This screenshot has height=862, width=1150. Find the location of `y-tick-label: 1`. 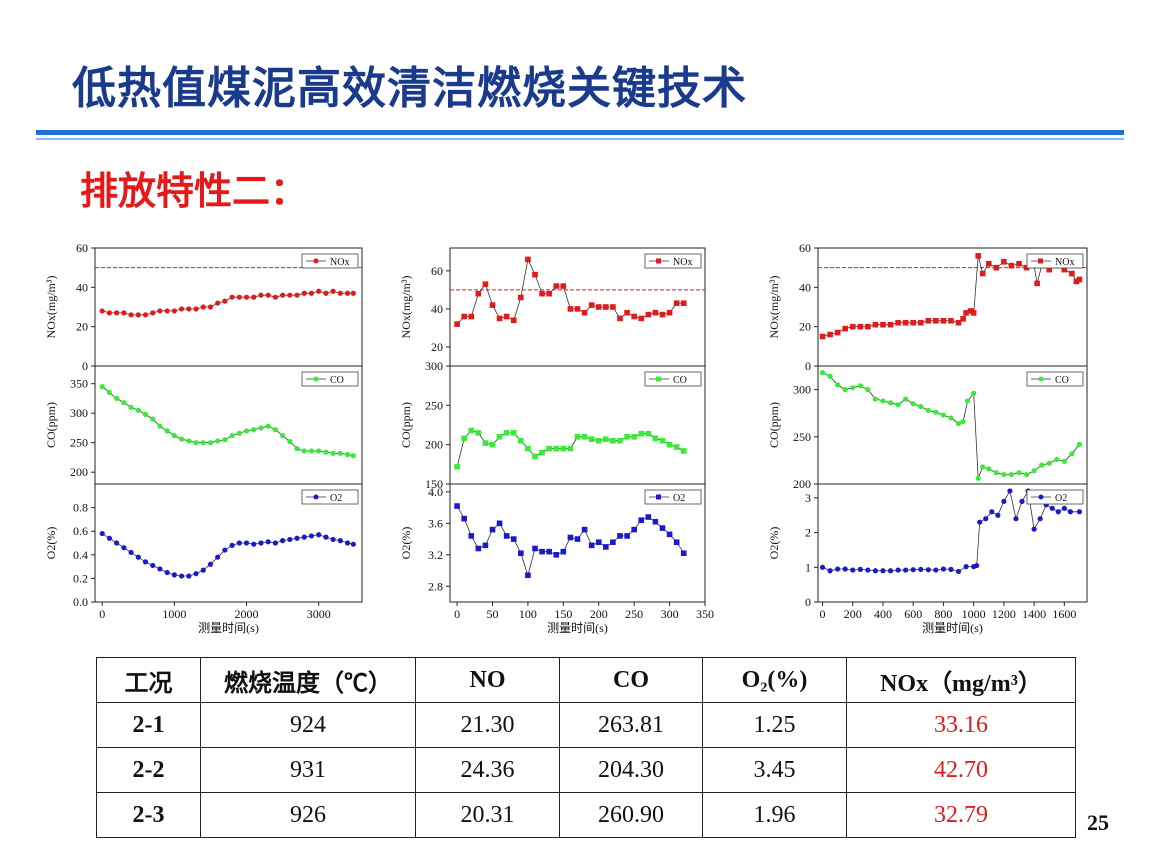

y-tick-label: 1 is located at coordinates (808, 567).